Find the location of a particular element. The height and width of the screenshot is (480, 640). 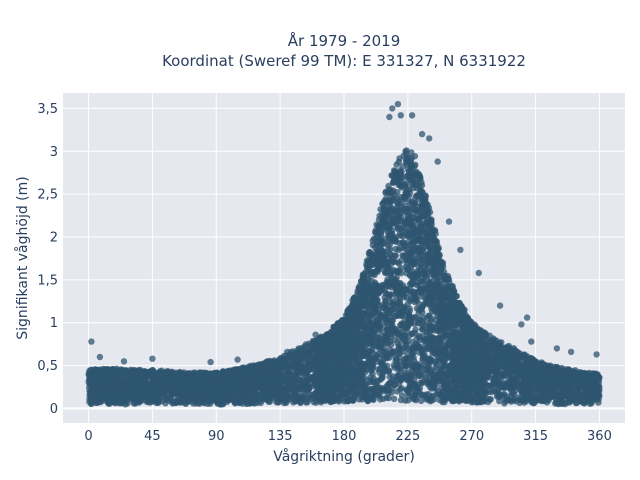

chart-title-line-1: År 1979 - 2019 is located at coordinates (344, 40).